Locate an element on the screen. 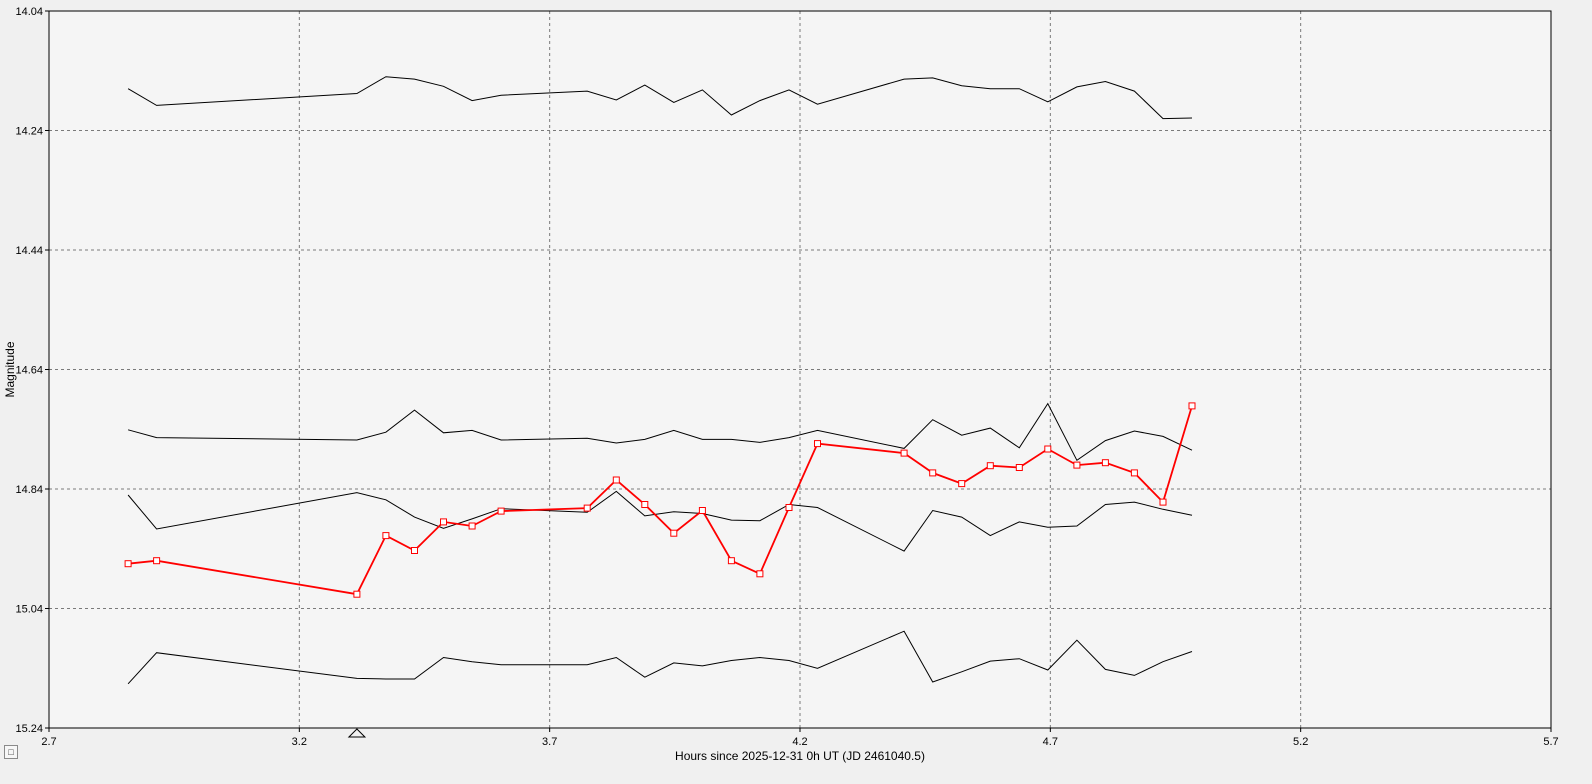  x-tick-label: 2.7 is located at coordinates (48, 742).